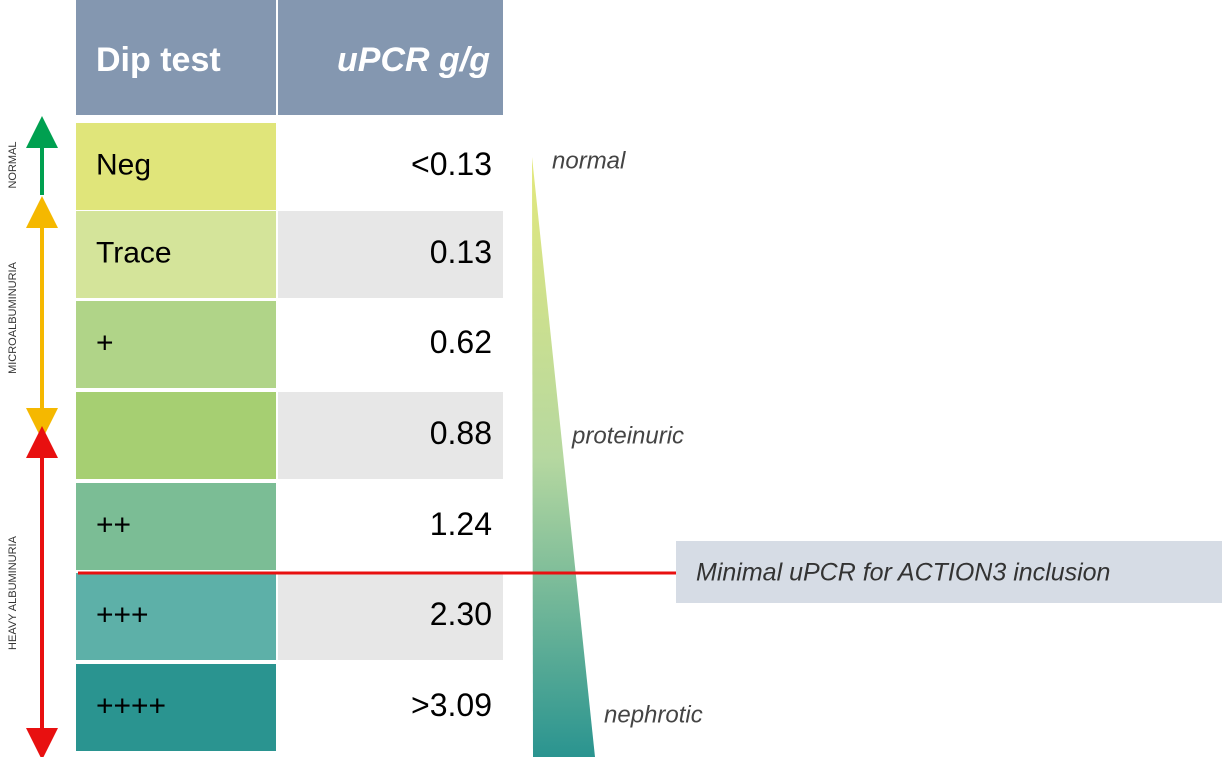 The height and width of the screenshot is (762, 1223). I want to click on upcr-text: 0.62, so click(461, 342).